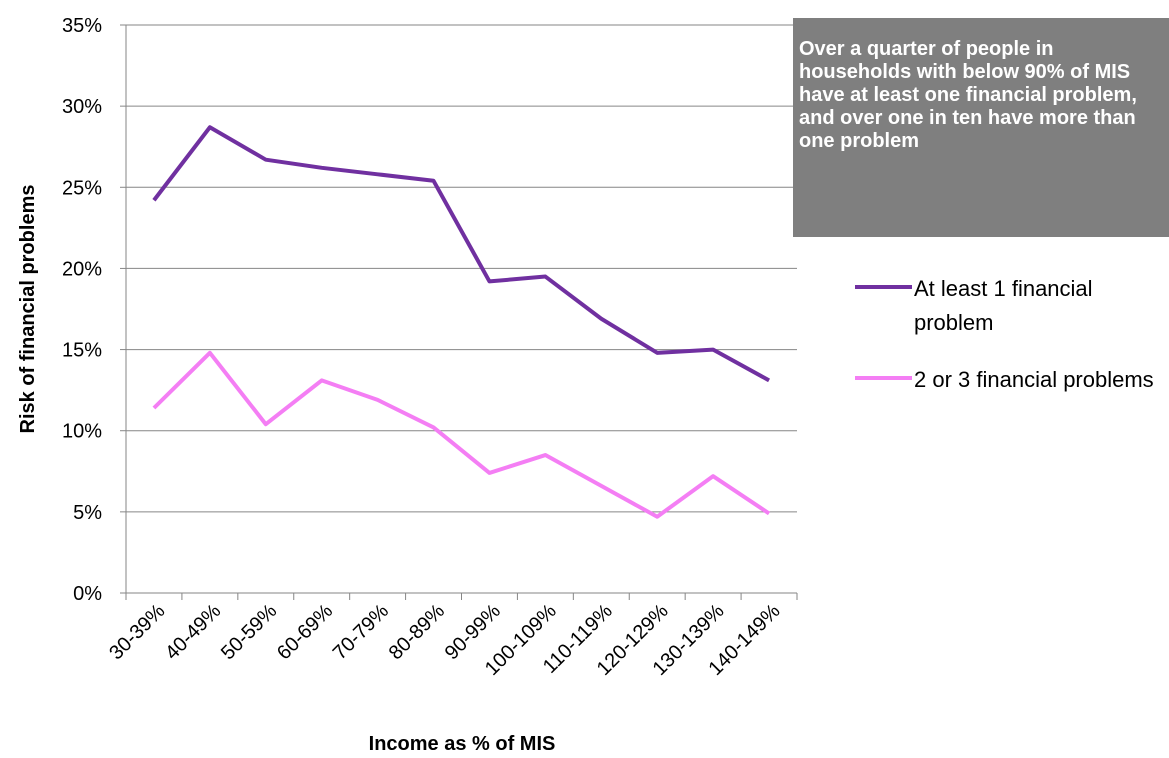 Image resolution: width=1169 pixels, height=758 pixels. Describe the element at coordinates (361, 632) in the screenshot. I see `x-tick-label: 70-79%` at that location.